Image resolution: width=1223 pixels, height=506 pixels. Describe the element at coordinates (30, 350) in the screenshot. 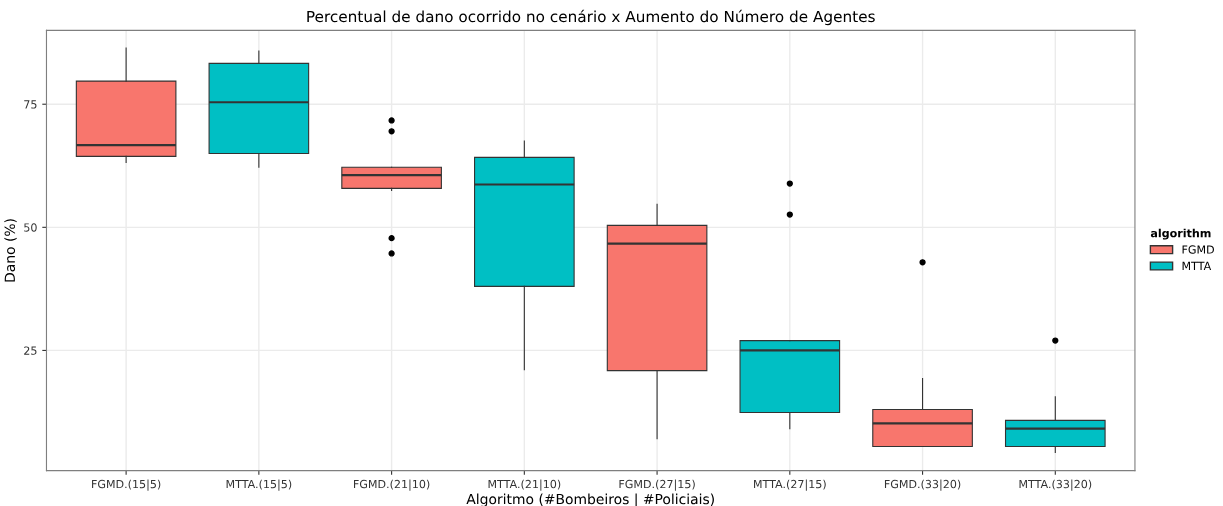

I see `y-tick-label: 25` at that location.